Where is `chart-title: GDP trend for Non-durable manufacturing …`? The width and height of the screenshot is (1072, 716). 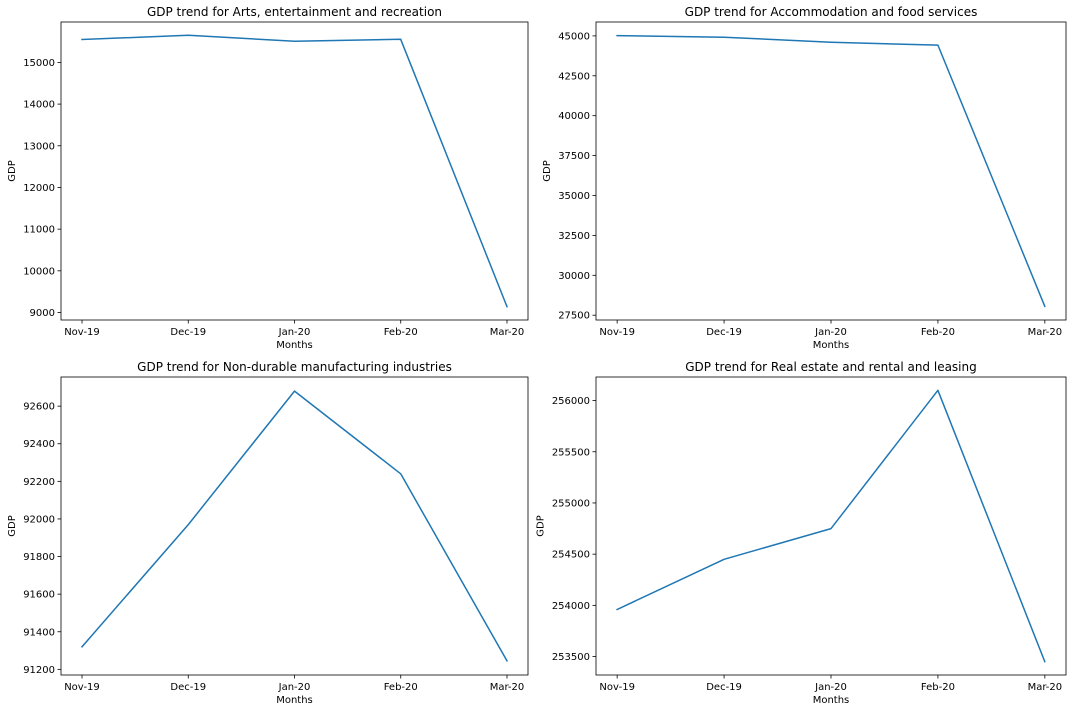
chart-title: GDP trend for Non-durable manufacturing … is located at coordinates (294, 367).